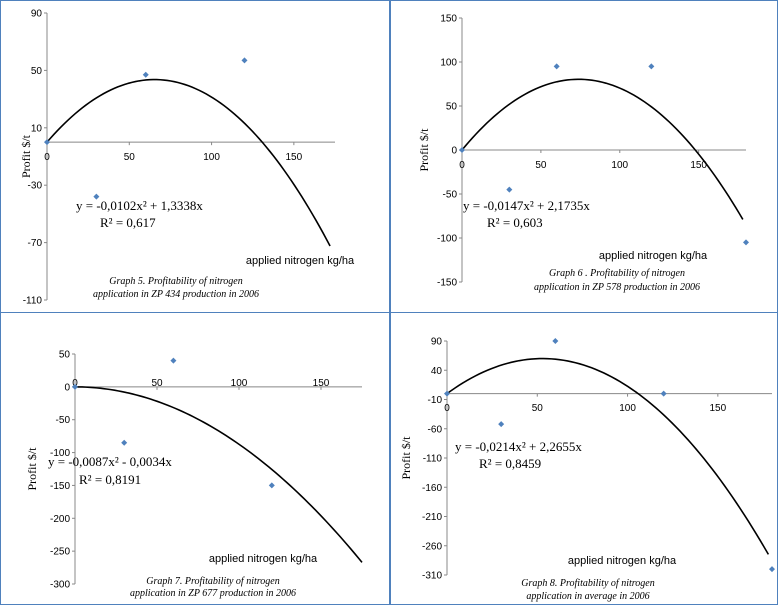  Describe the element at coordinates (435, 400) in the screenshot. I see `graph-8-y-tick-label: -10` at that location.